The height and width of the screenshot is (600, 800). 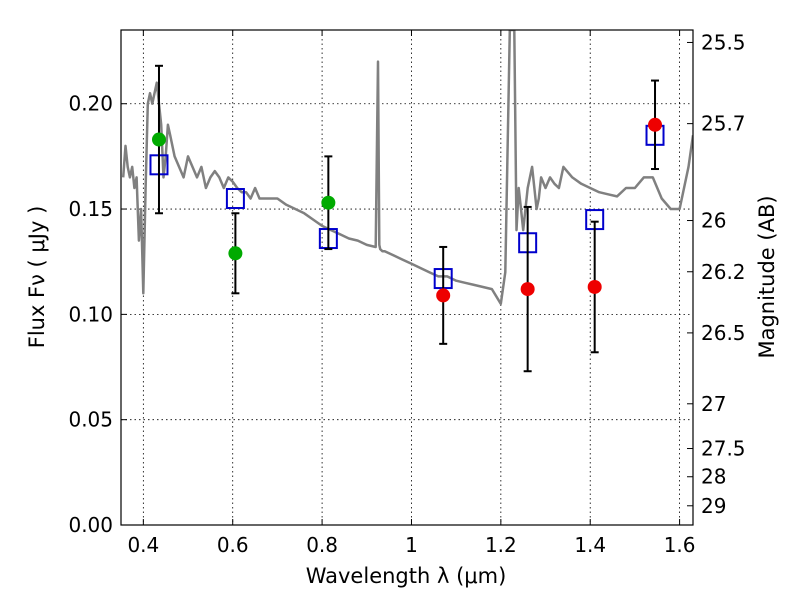 I want to click on y-tick-label: 0.15, so click(x=90, y=209).